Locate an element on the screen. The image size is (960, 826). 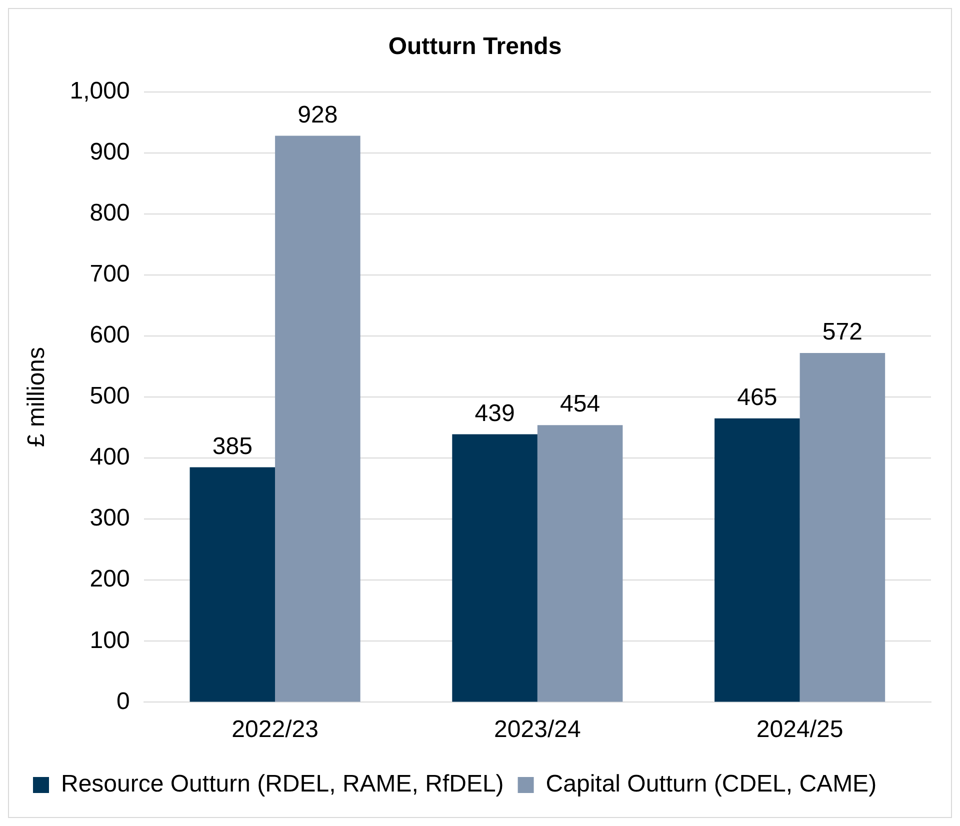
y-tick-label: 100 is located at coordinates (110, 640).